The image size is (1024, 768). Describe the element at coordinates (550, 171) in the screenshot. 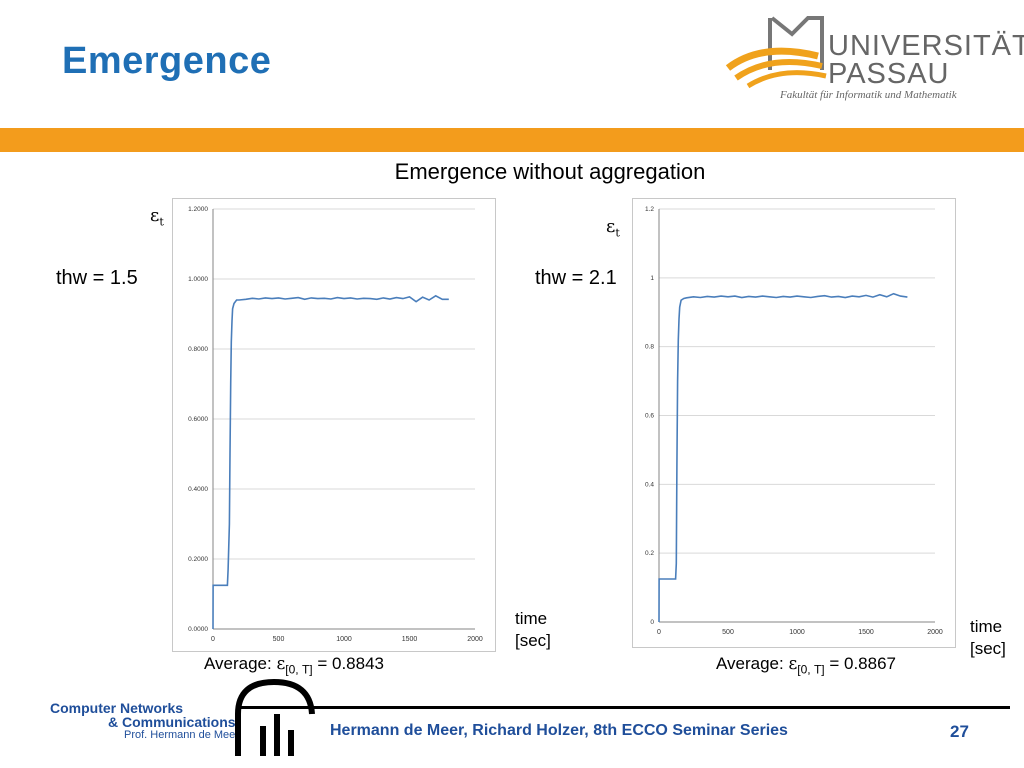

I see `slide-subtitle: Emergence without aggregation` at that location.